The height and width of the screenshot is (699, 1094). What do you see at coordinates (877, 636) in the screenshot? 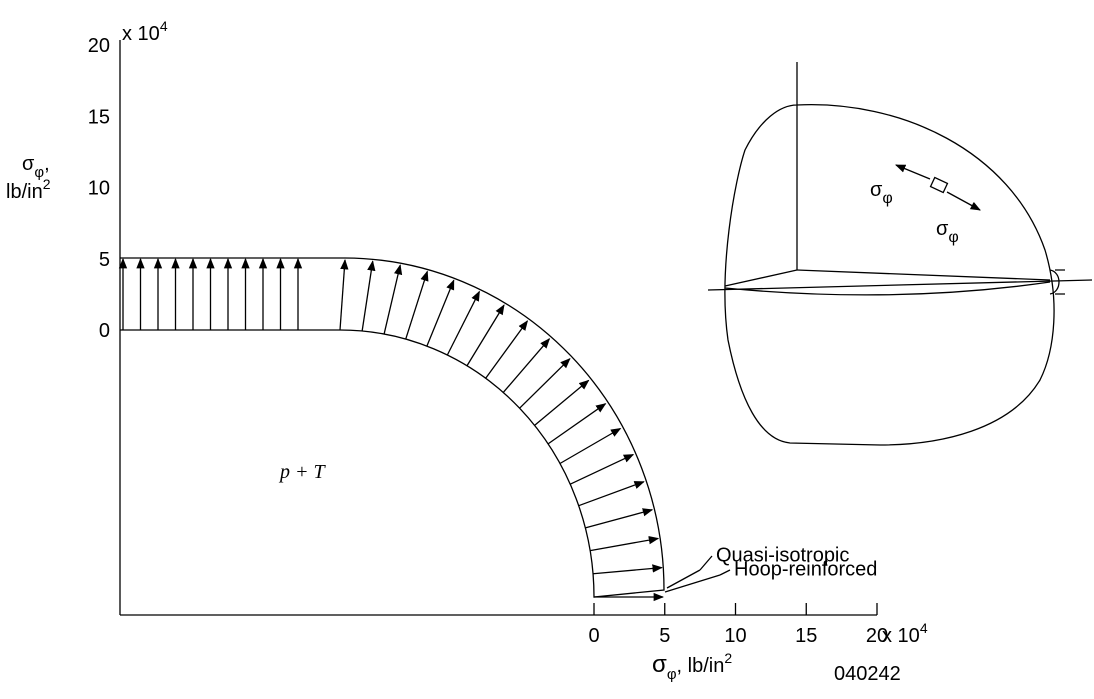
I see `x-tick-label: 20` at bounding box center [877, 636].